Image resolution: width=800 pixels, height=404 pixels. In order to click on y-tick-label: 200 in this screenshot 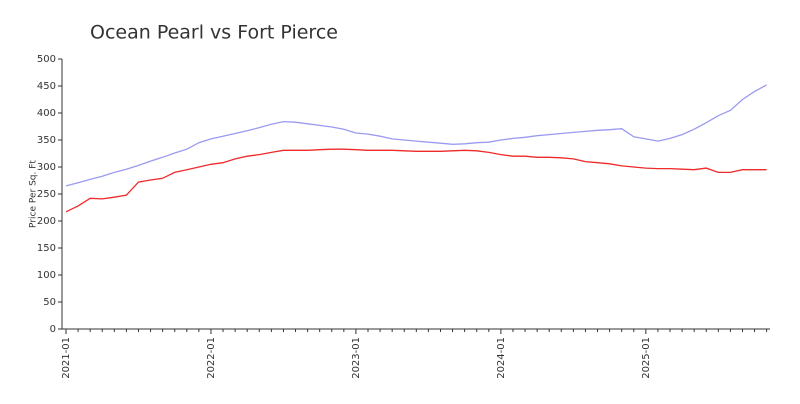, I will do `click(46, 221)`.